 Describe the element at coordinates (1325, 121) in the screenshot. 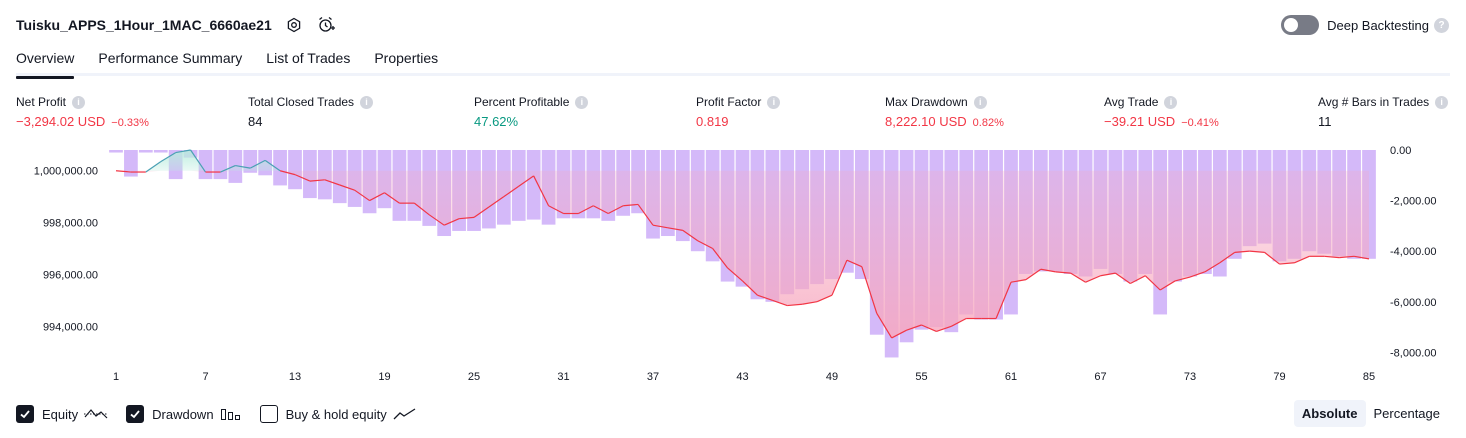

I see `avg-bars-value: 11` at that location.